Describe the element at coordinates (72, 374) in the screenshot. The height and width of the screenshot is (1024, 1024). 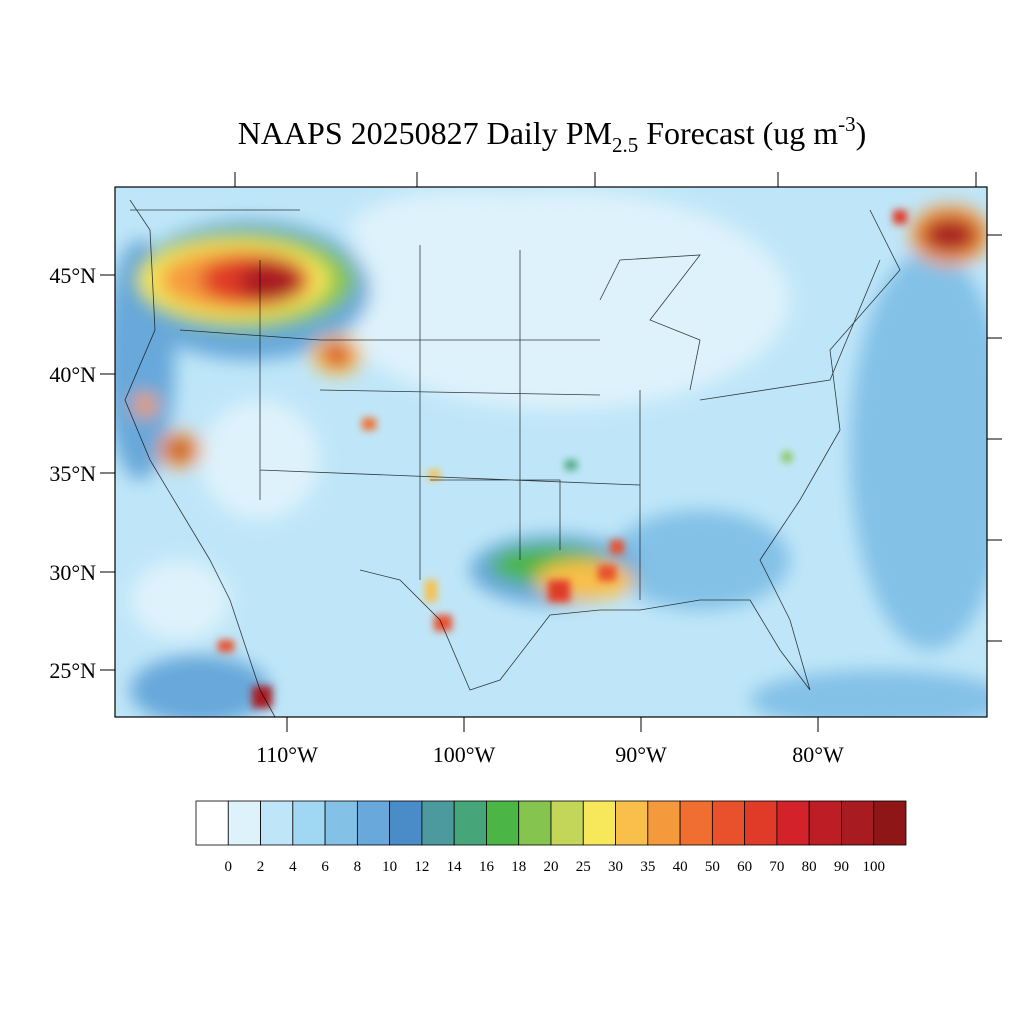
I see `lat-label: 40°N` at that location.